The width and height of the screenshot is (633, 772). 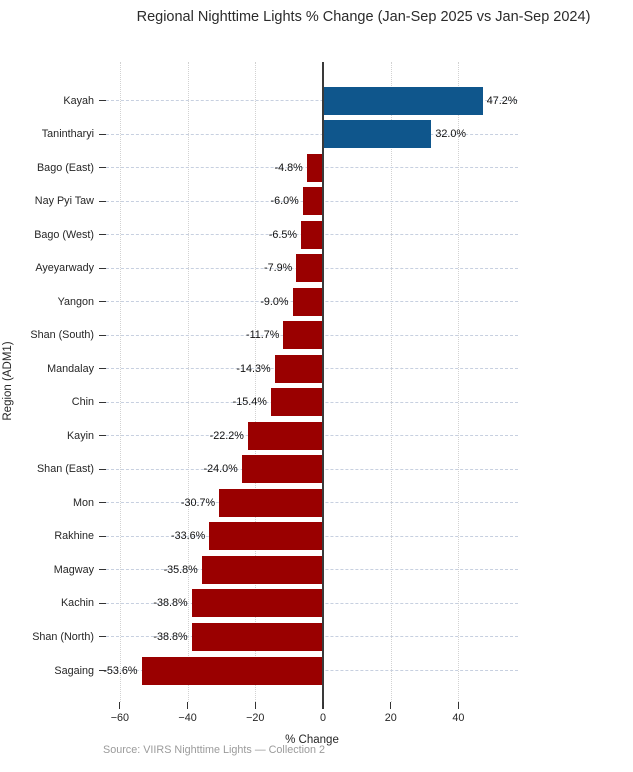 What do you see at coordinates (282, 469) in the screenshot?
I see `bar-shan-east` at bounding box center [282, 469].